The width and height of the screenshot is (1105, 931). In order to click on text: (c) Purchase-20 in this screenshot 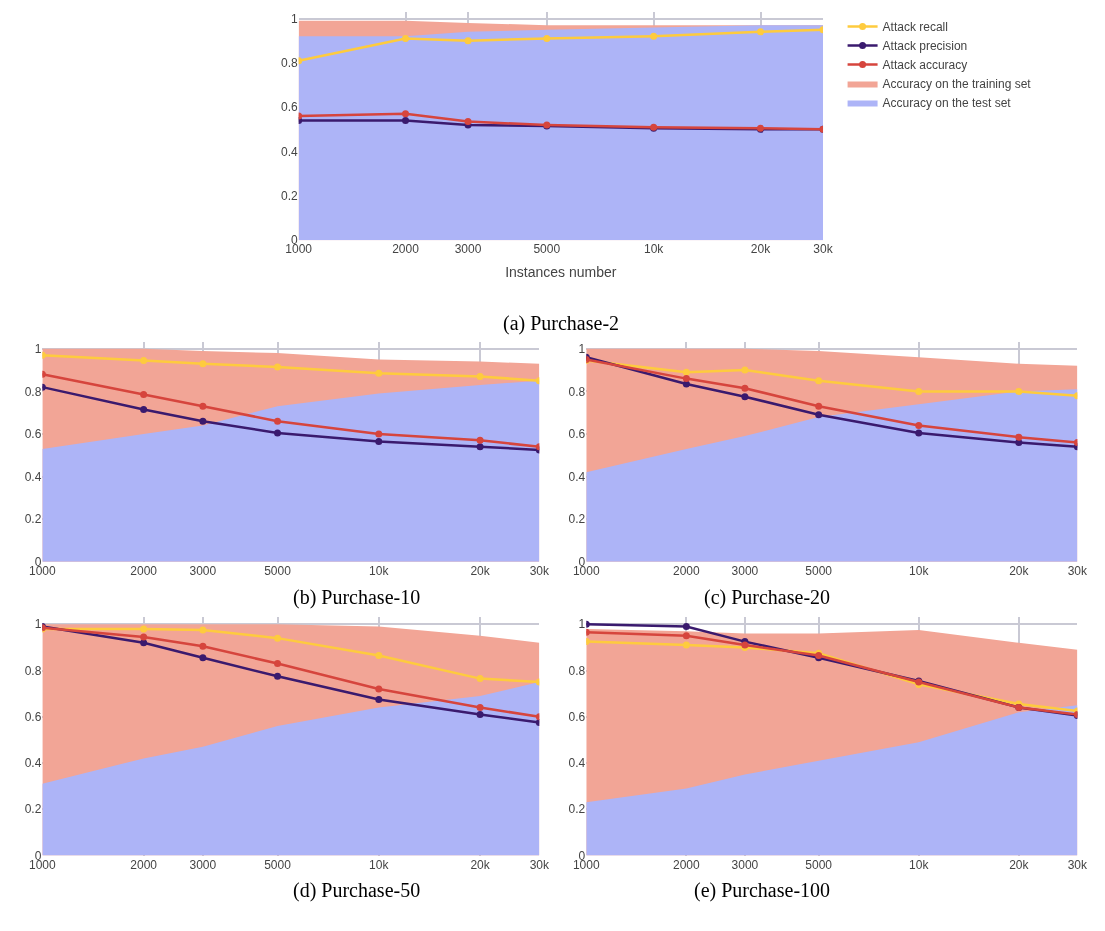, I will do `click(767, 597)`.